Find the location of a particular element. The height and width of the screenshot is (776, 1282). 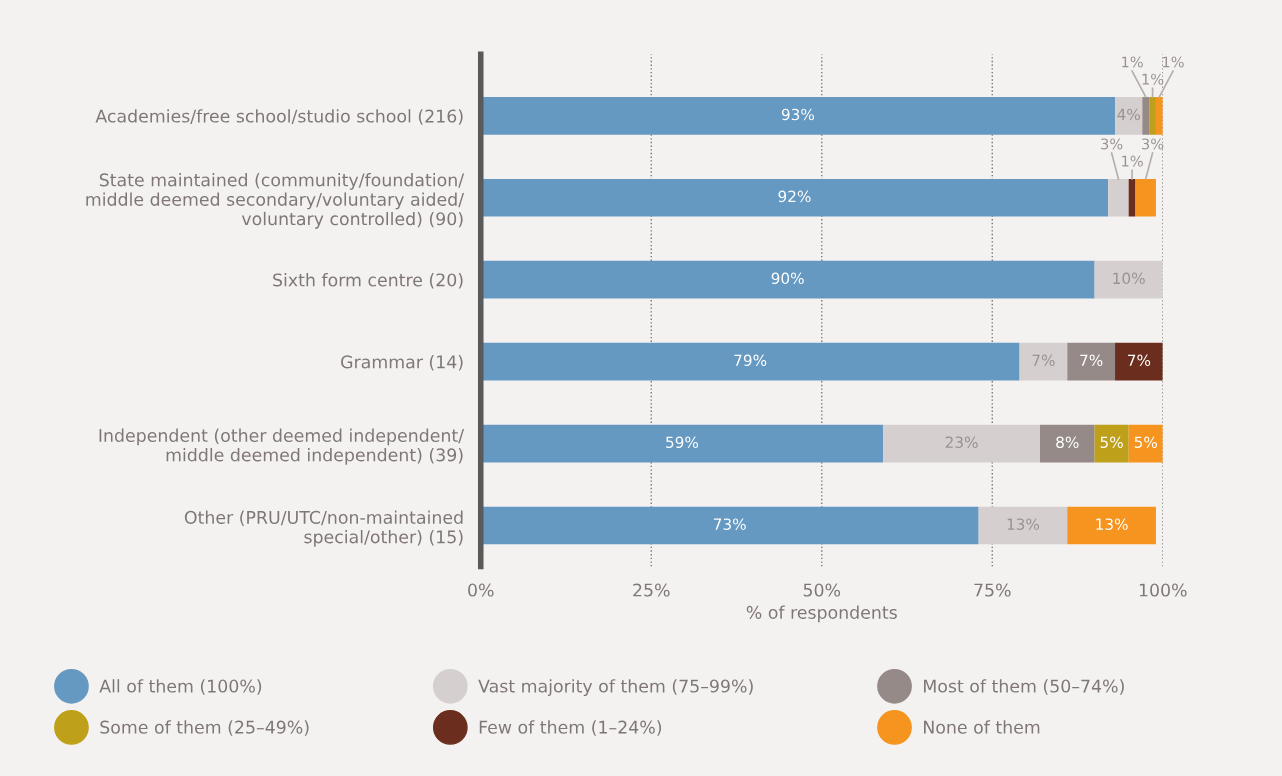

data-label: 4% is located at coordinates (1128, 114).